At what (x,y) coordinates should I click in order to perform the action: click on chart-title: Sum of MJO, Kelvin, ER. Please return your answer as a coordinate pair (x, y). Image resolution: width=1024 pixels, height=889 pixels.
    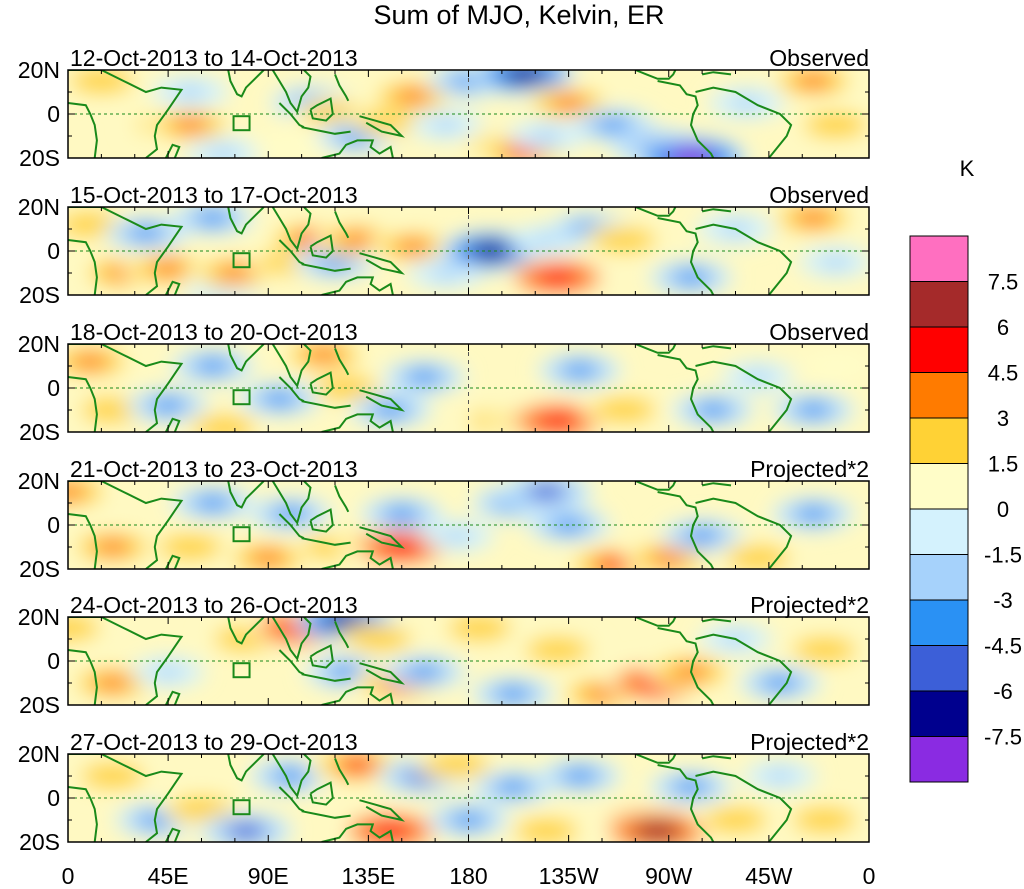
    Looking at the image, I should click on (518, 15).